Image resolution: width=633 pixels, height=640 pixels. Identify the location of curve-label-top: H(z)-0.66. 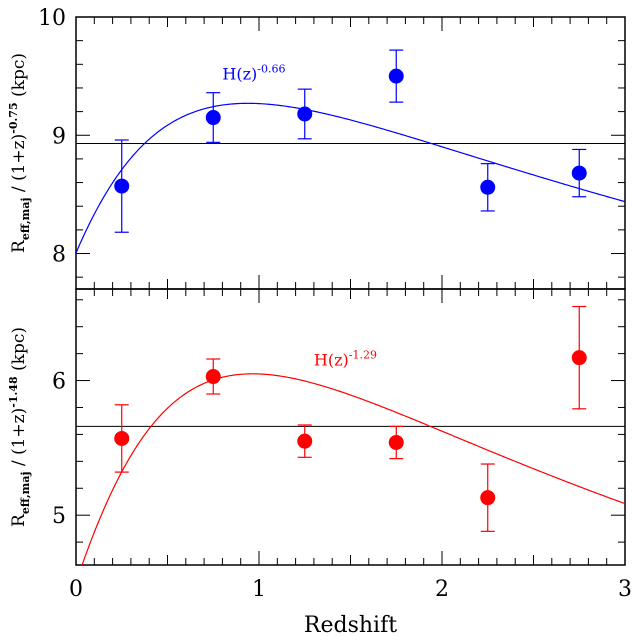
(253, 73).